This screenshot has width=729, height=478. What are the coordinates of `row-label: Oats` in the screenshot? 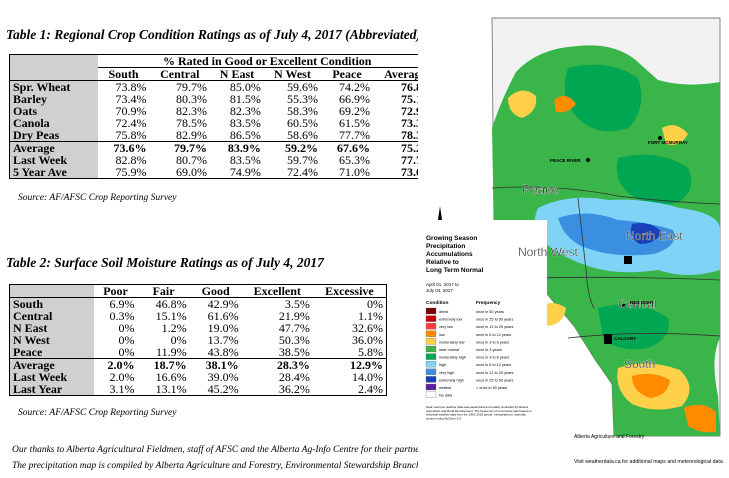 It's located at (53, 111).